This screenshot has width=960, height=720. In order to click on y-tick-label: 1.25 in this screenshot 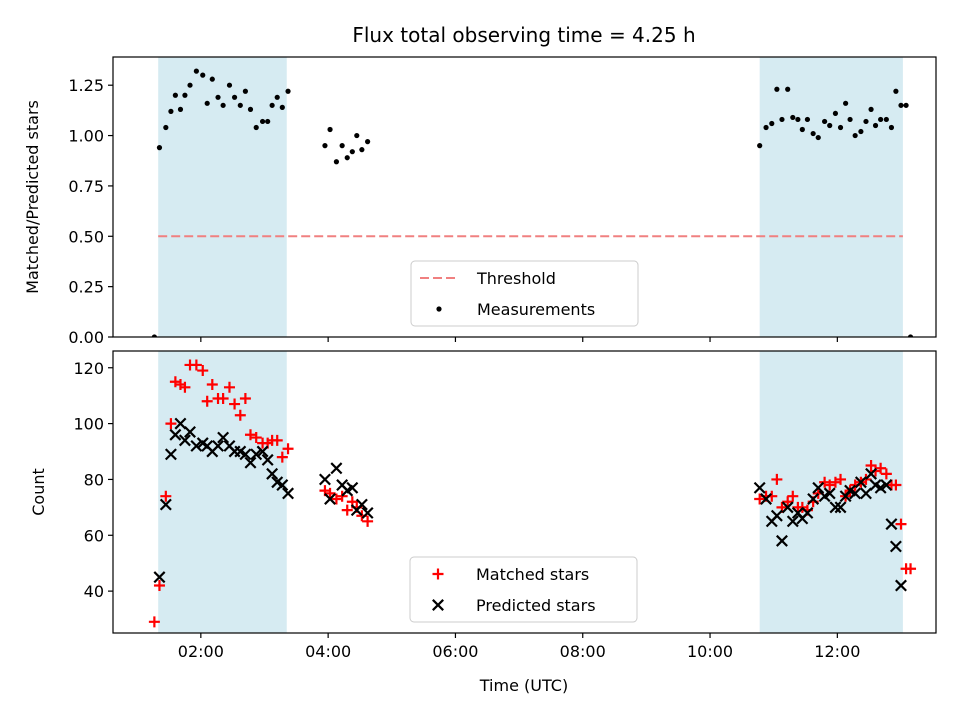, I will do `click(86, 85)`.